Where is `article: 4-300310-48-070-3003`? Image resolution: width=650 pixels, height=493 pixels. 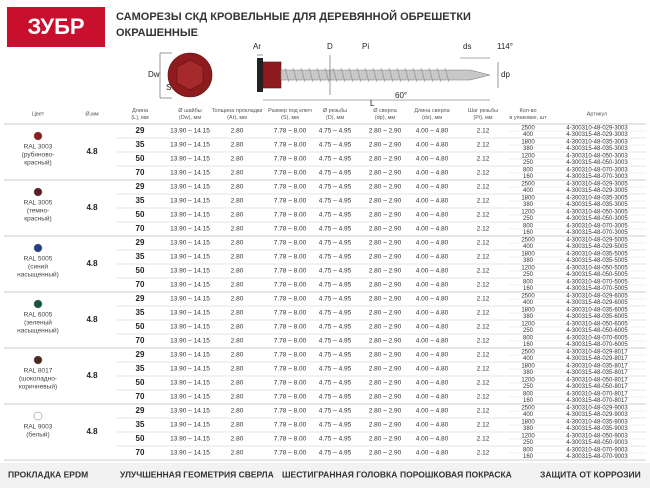
article: 4-300310-48-070-3003 is located at coordinates (597, 170).